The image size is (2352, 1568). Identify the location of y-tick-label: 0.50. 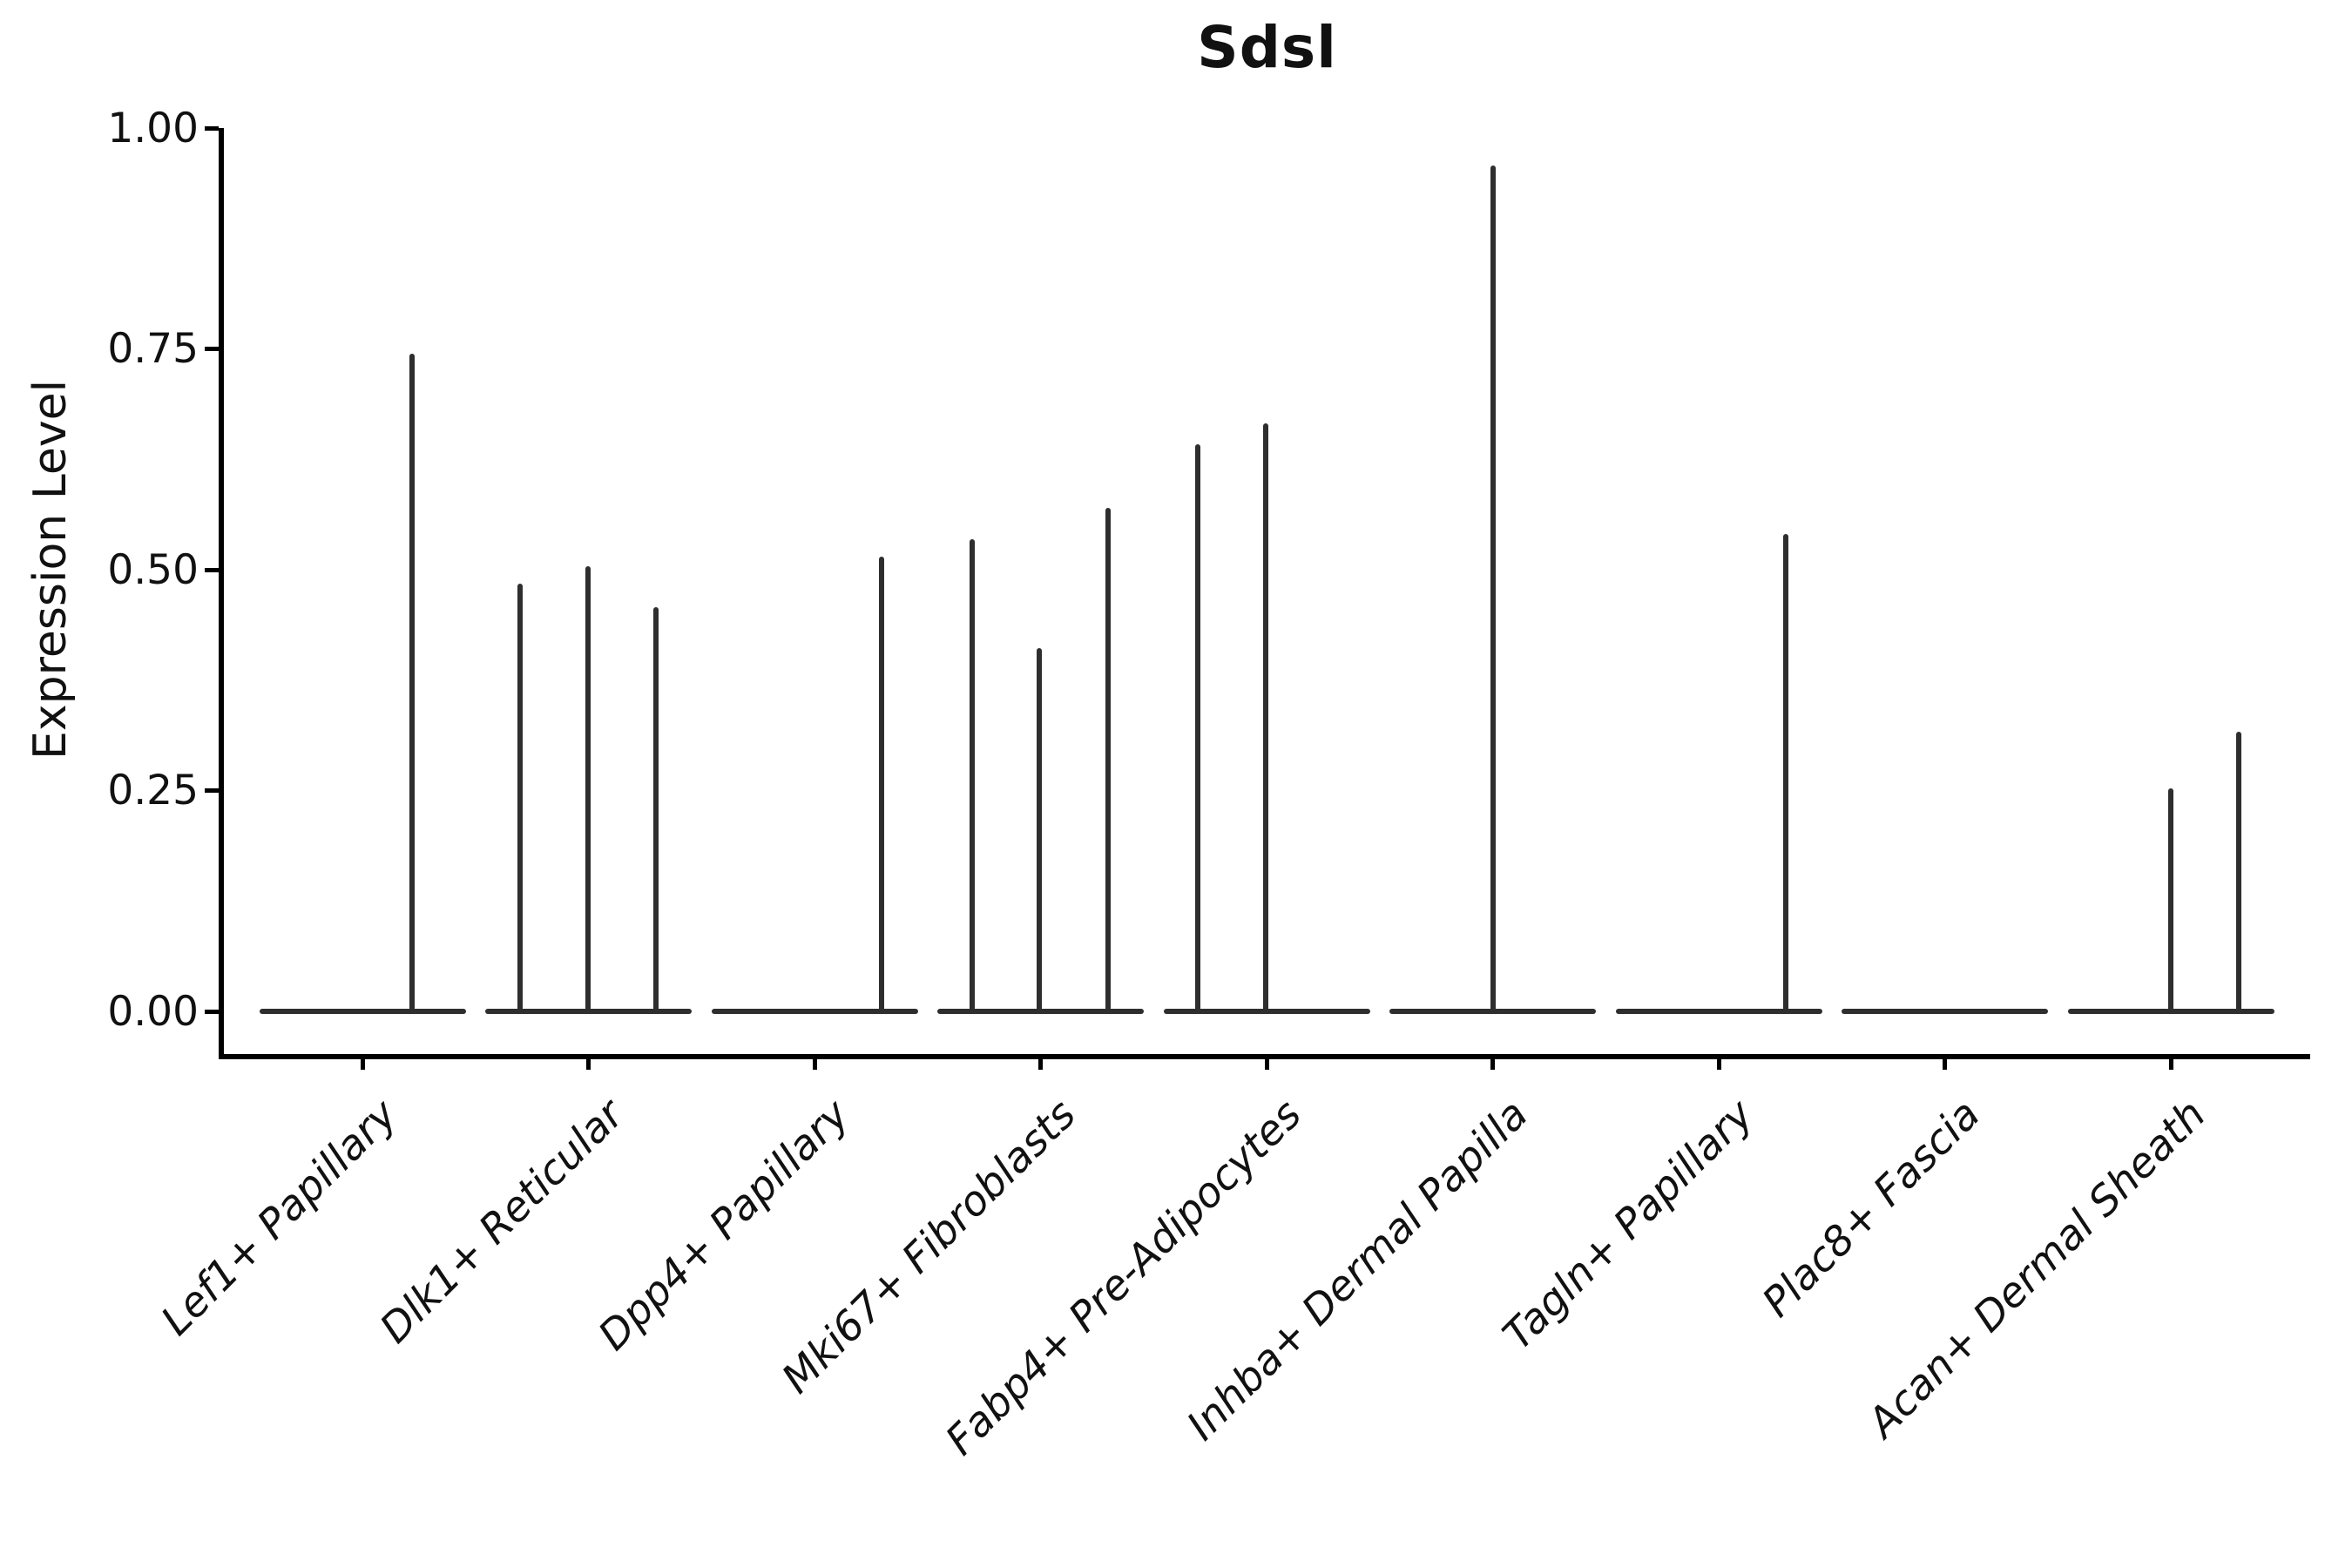
(153, 569).